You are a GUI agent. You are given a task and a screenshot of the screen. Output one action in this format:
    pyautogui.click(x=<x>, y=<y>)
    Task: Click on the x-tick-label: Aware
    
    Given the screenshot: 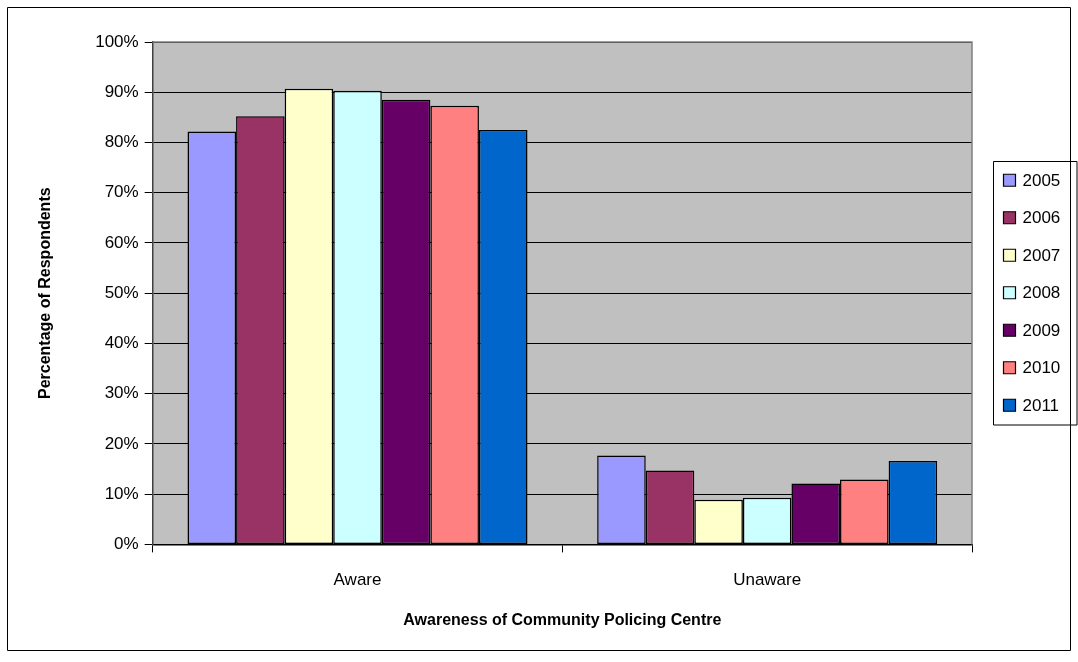 What is the action you would take?
    pyautogui.click(x=357, y=580)
    